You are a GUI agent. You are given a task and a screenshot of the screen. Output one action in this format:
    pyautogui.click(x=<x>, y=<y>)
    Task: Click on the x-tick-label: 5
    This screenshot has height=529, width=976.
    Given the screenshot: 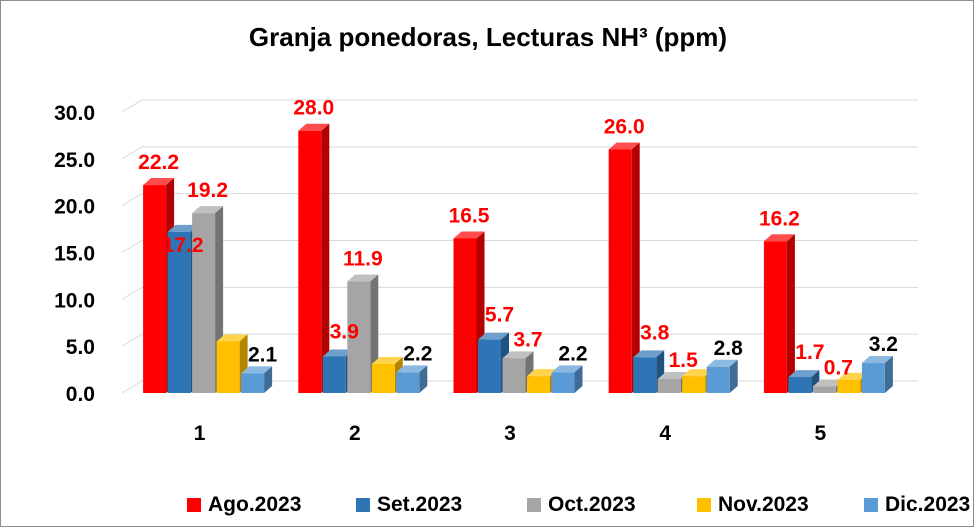 What is the action you would take?
    pyautogui.click(x=821, y=433)
    